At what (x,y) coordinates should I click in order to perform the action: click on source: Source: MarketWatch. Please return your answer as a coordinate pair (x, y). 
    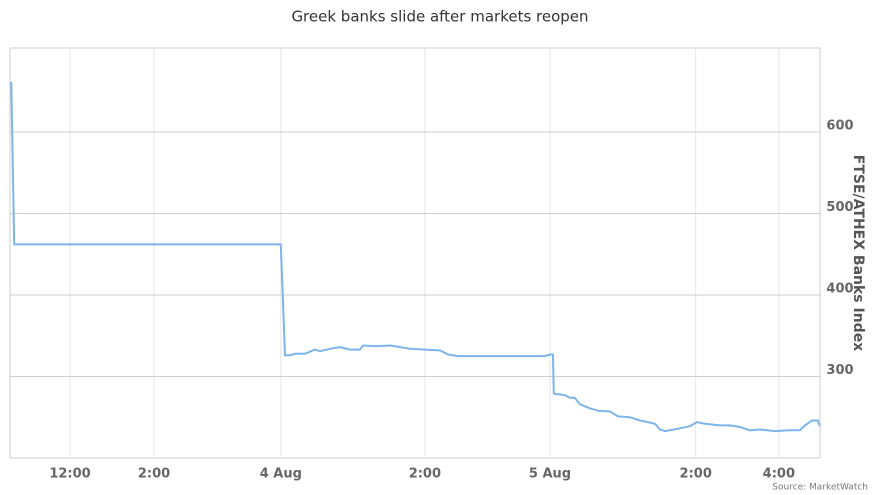
    Looking at the image, I should click on (820, 488).